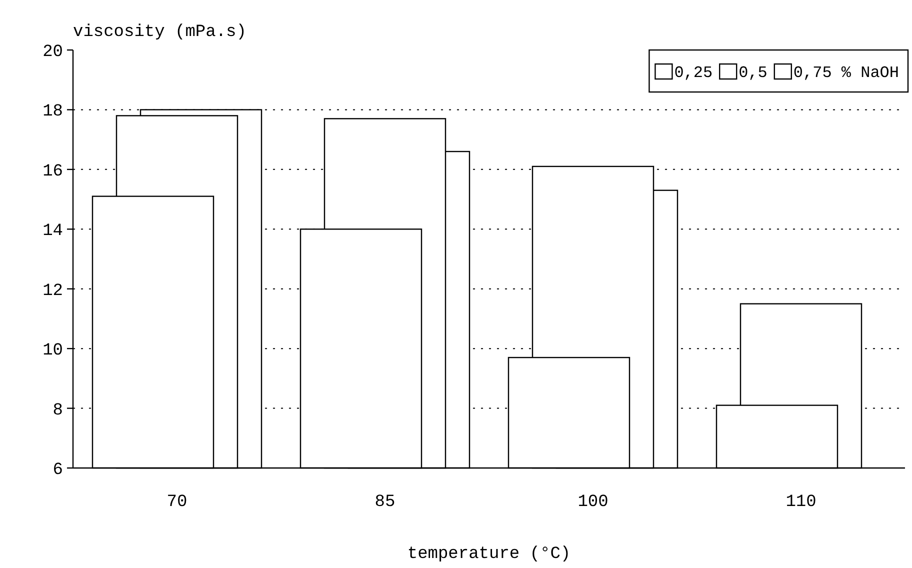 The height and width of the screenshot is (568, 912). I want to click on legend-label: 0,25, so click(693, 73).